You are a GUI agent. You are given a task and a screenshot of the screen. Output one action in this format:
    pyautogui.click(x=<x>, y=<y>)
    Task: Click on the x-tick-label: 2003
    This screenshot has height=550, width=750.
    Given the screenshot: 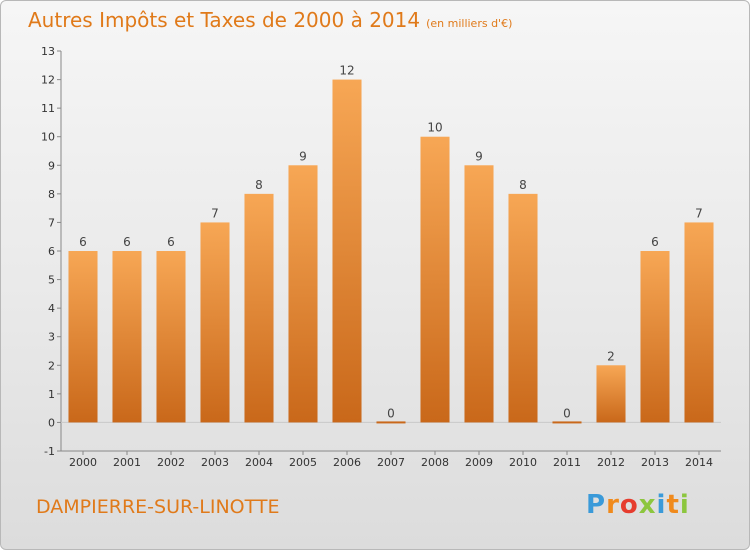 What is the action you would take?
    pyautogui.click(x=215, y=462)
    